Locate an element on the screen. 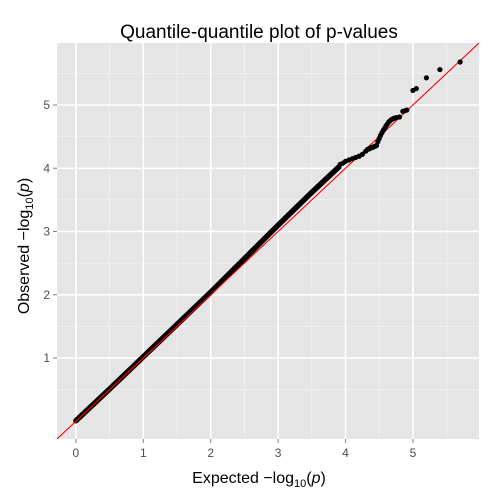 Image resolution: width=500 pixels, height=500 pixels. x-tick-label: 2 is located at coordinates (210, 453).